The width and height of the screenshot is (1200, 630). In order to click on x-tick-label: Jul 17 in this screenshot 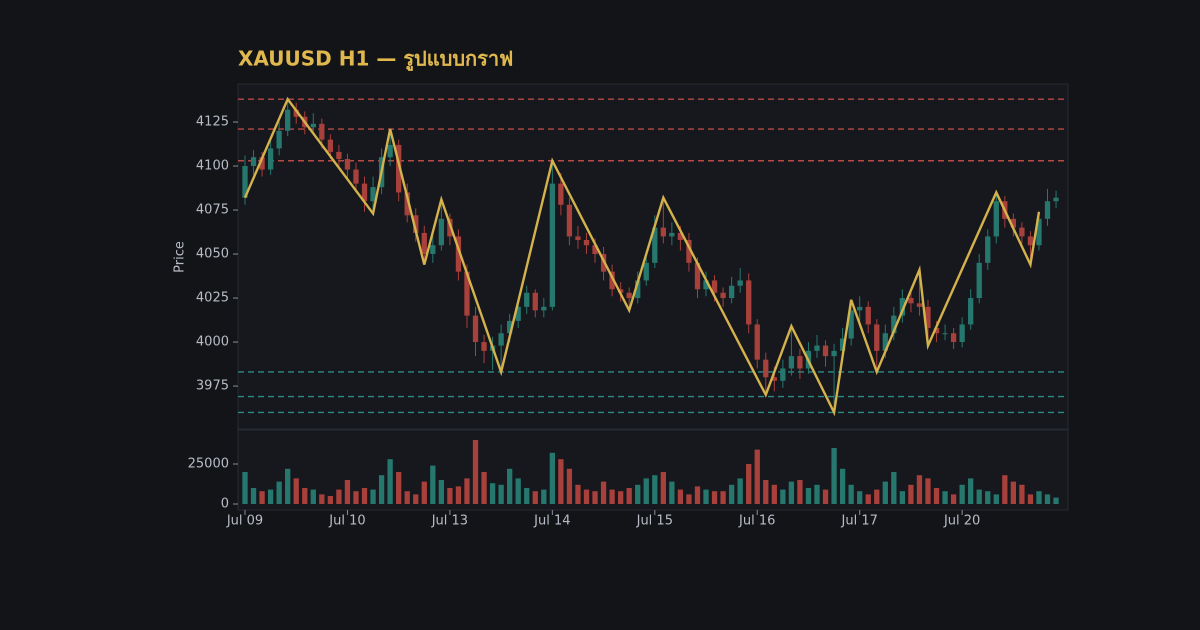, I will do `click(859, 521)`.